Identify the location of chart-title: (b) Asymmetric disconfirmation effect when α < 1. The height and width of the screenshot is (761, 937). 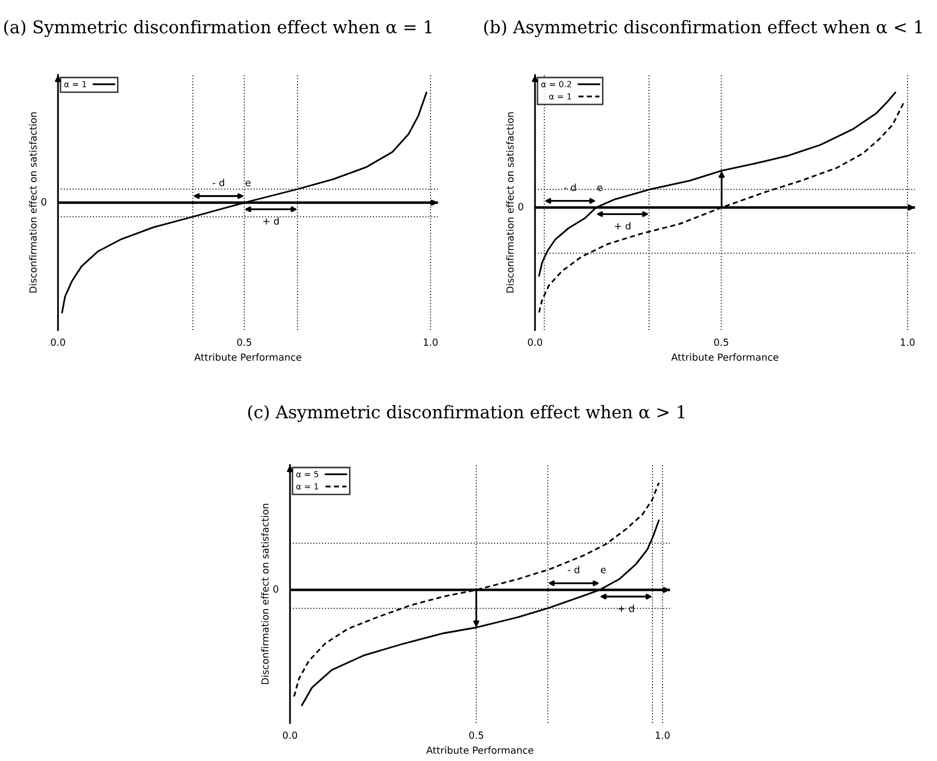
(703, 29).